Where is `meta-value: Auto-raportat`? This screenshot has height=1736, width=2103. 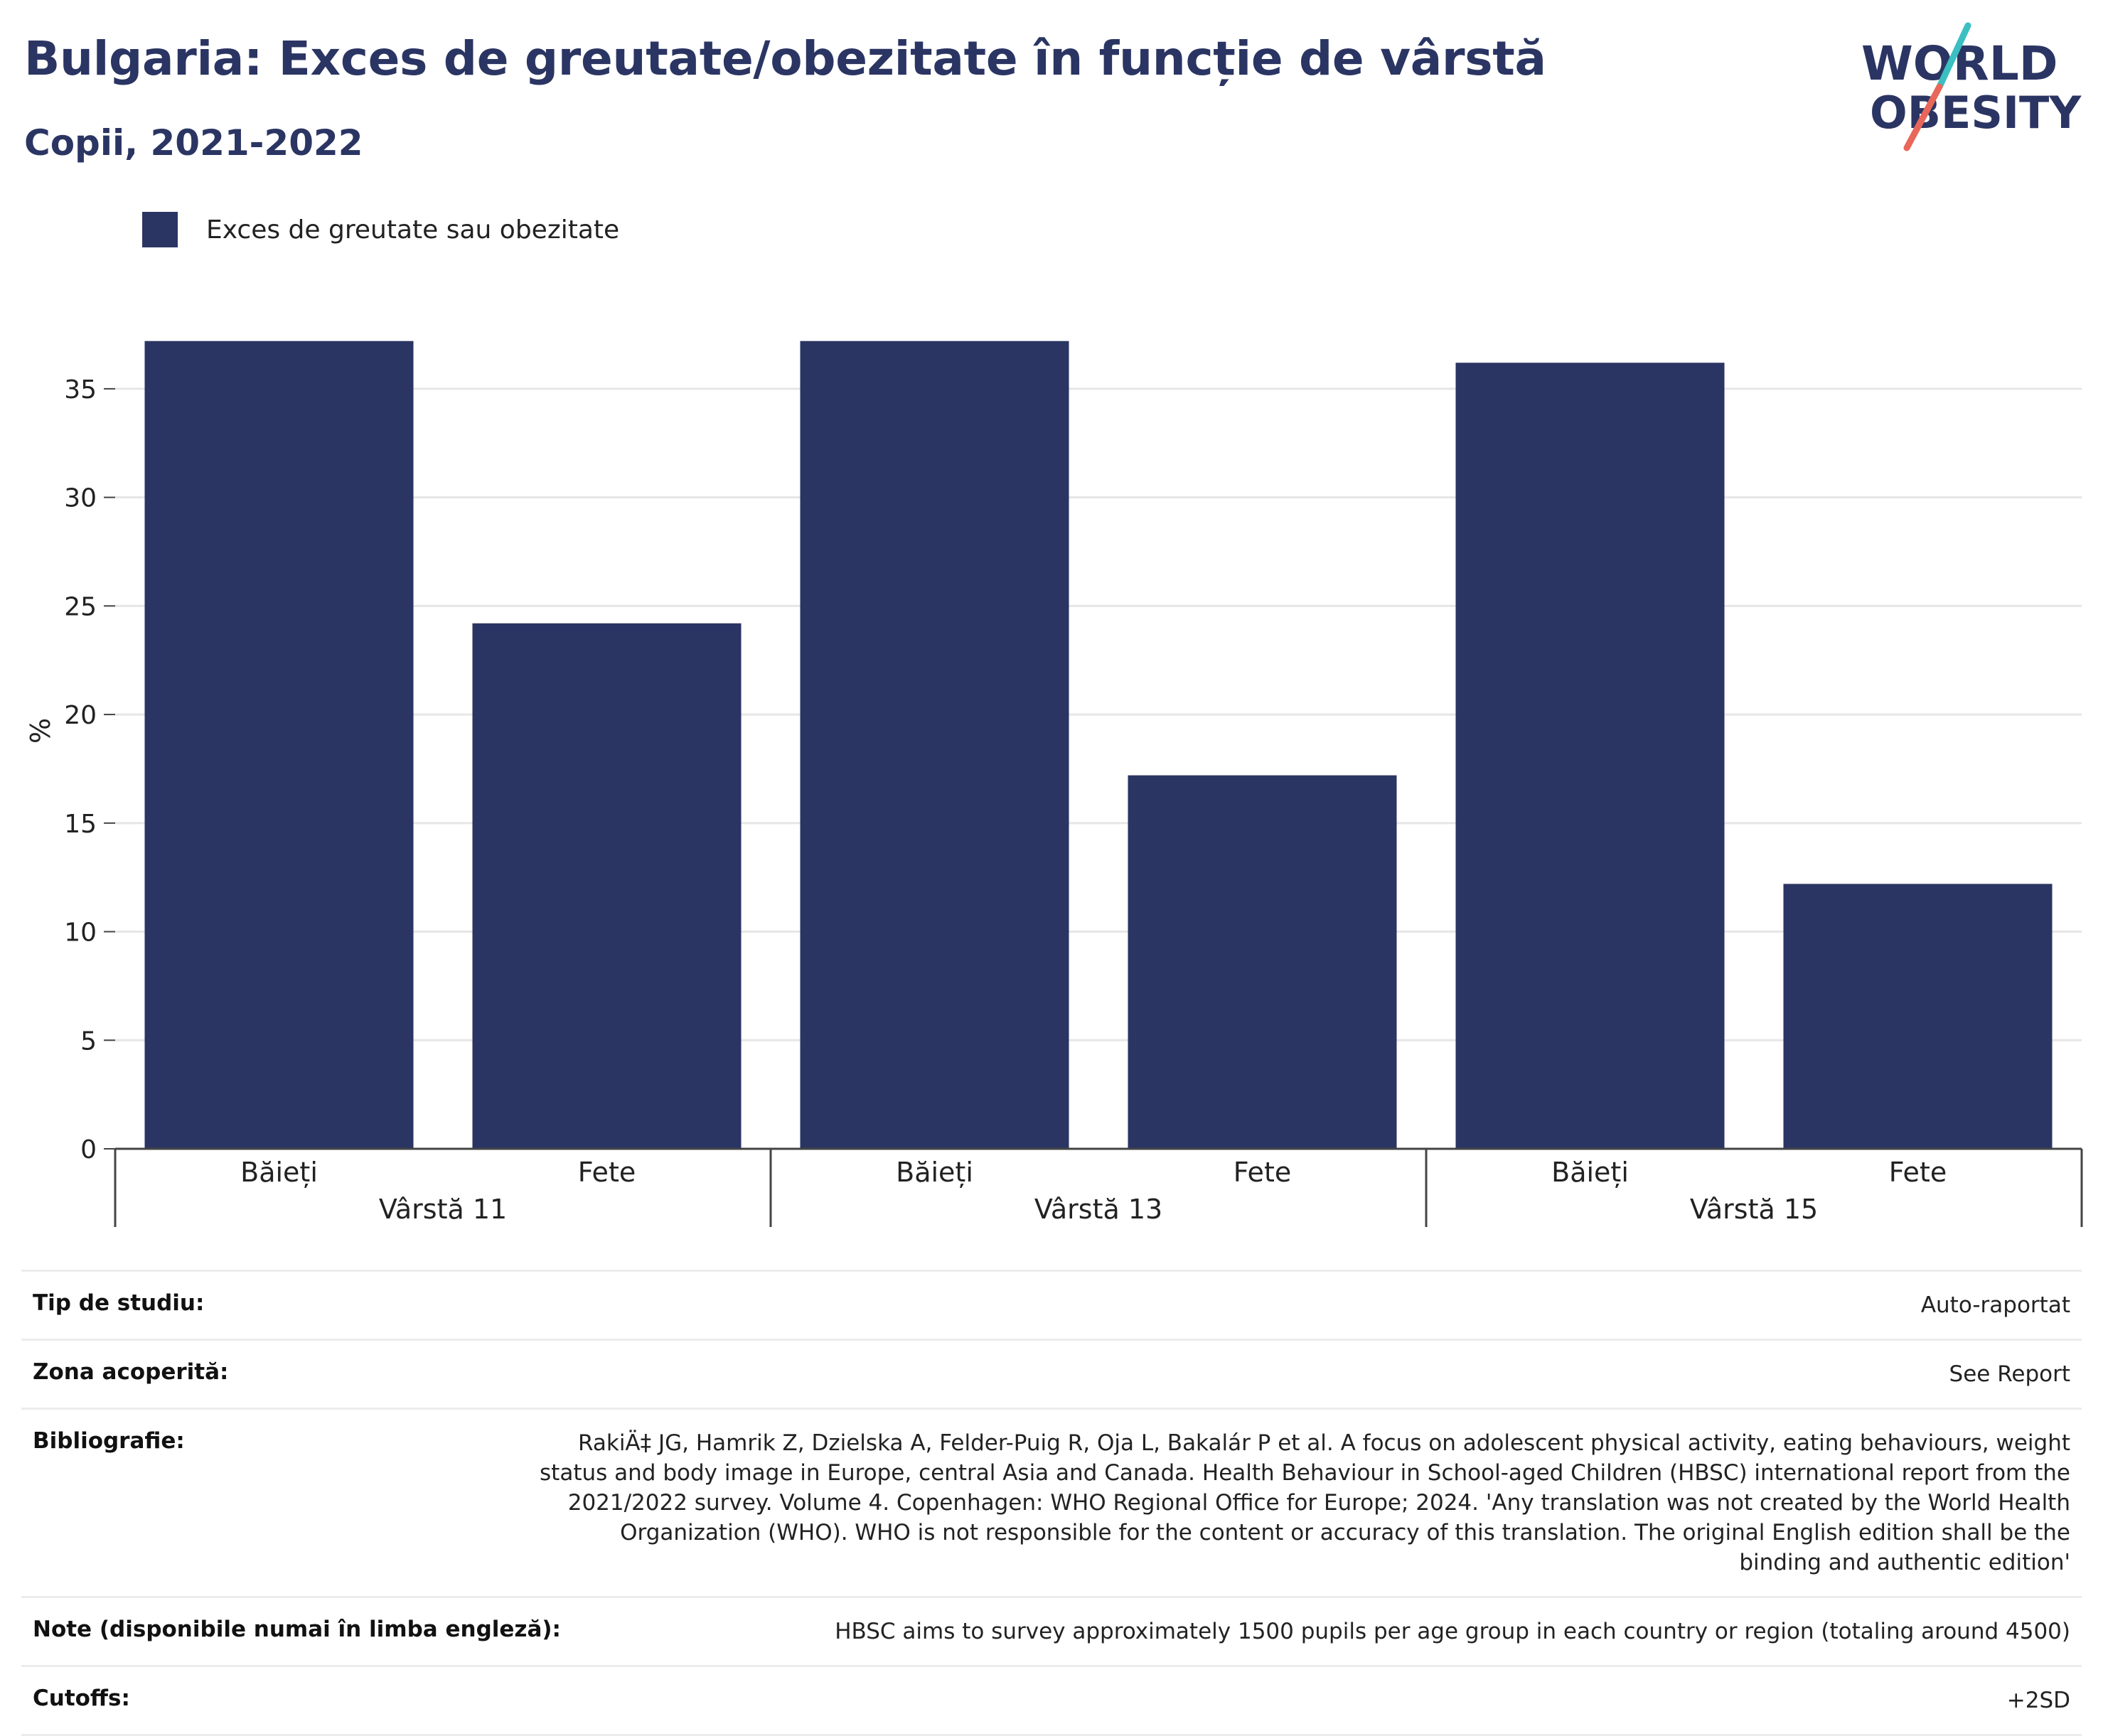
meta-value: Auto-raportat is located at coordinates (1995, 1305).